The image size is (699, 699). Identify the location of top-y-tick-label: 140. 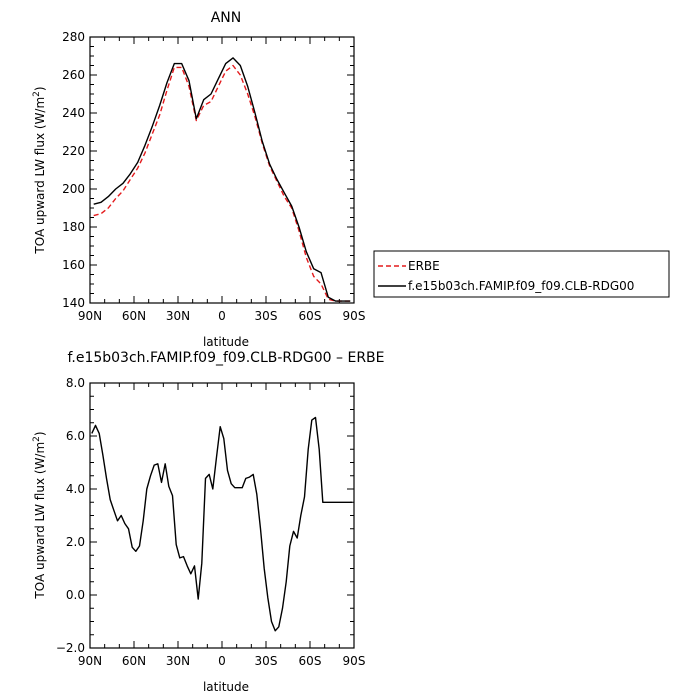
(73, 303).